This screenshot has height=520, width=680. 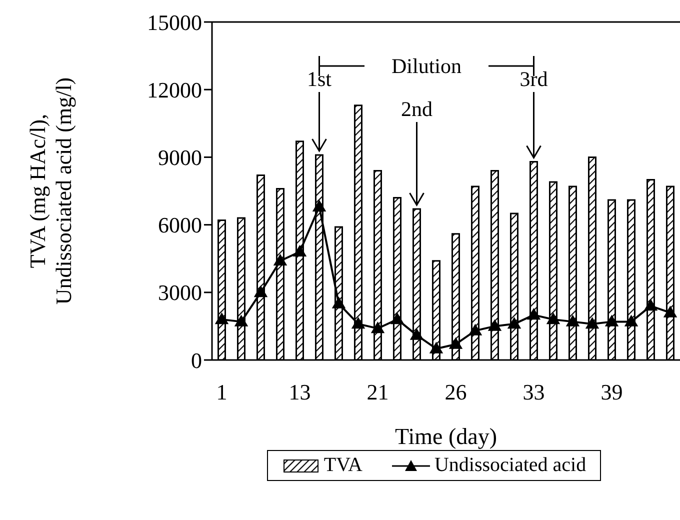 I want to click on x-tick-label: 13, so click(x=299, y=392).